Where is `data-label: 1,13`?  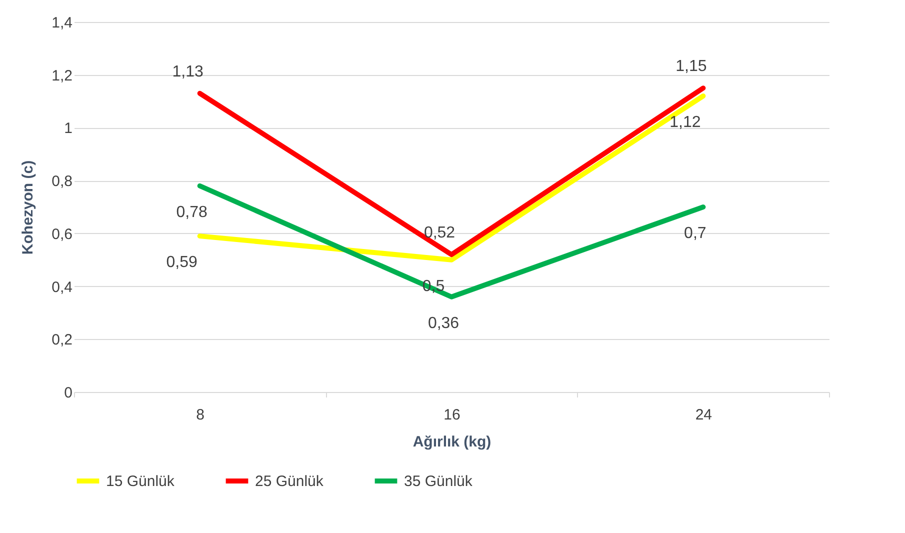
data-label: 1,13 is located at coordinates (188, 71).